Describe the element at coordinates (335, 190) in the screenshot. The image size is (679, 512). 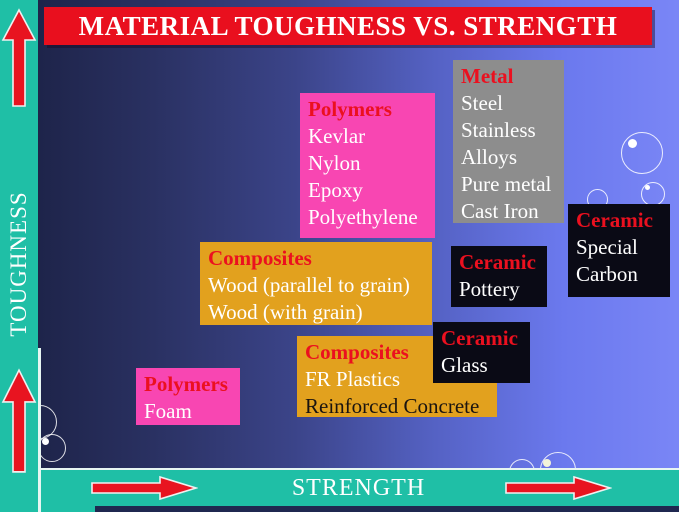
I see `group-item-label: Epoxy` at that location.